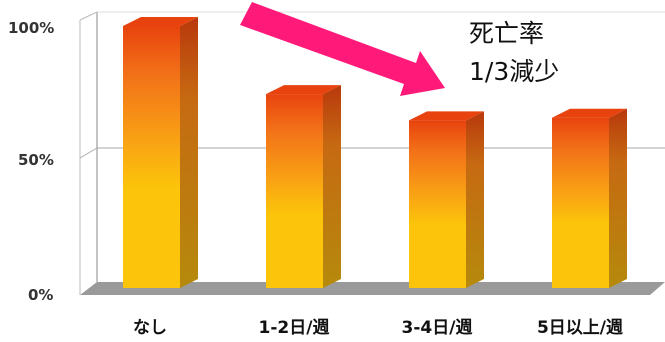 The image size is (665, 342). Describe the element at coordinates (580, 328) in the screenshot. I see `x-tick-label: 5日以上/週` at that location.